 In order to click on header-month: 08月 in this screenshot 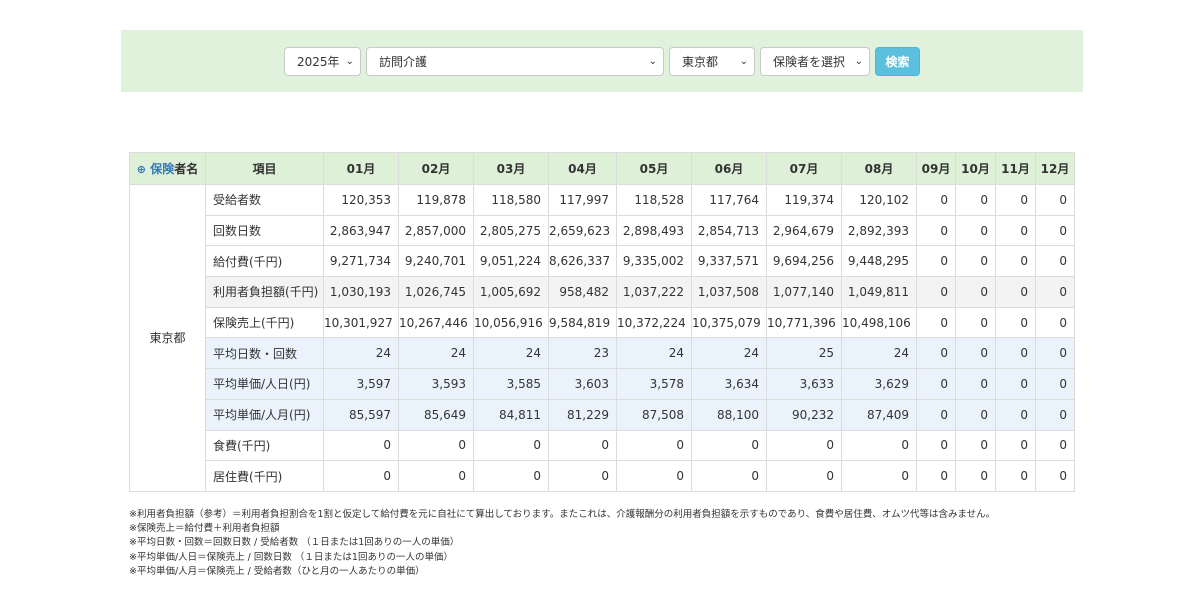, I will do `click(879, 168)`.